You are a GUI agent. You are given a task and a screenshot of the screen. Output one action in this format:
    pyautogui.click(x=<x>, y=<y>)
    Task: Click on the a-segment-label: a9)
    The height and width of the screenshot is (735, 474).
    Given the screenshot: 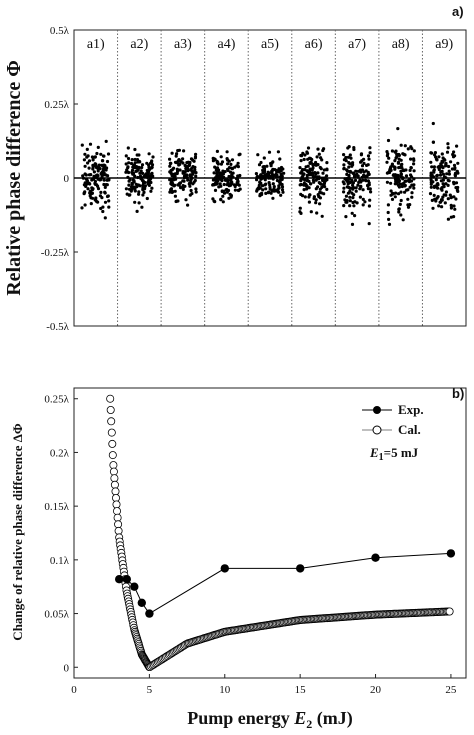 What is the action you would take?
    pyautogui.click(x=444, y=44)
    